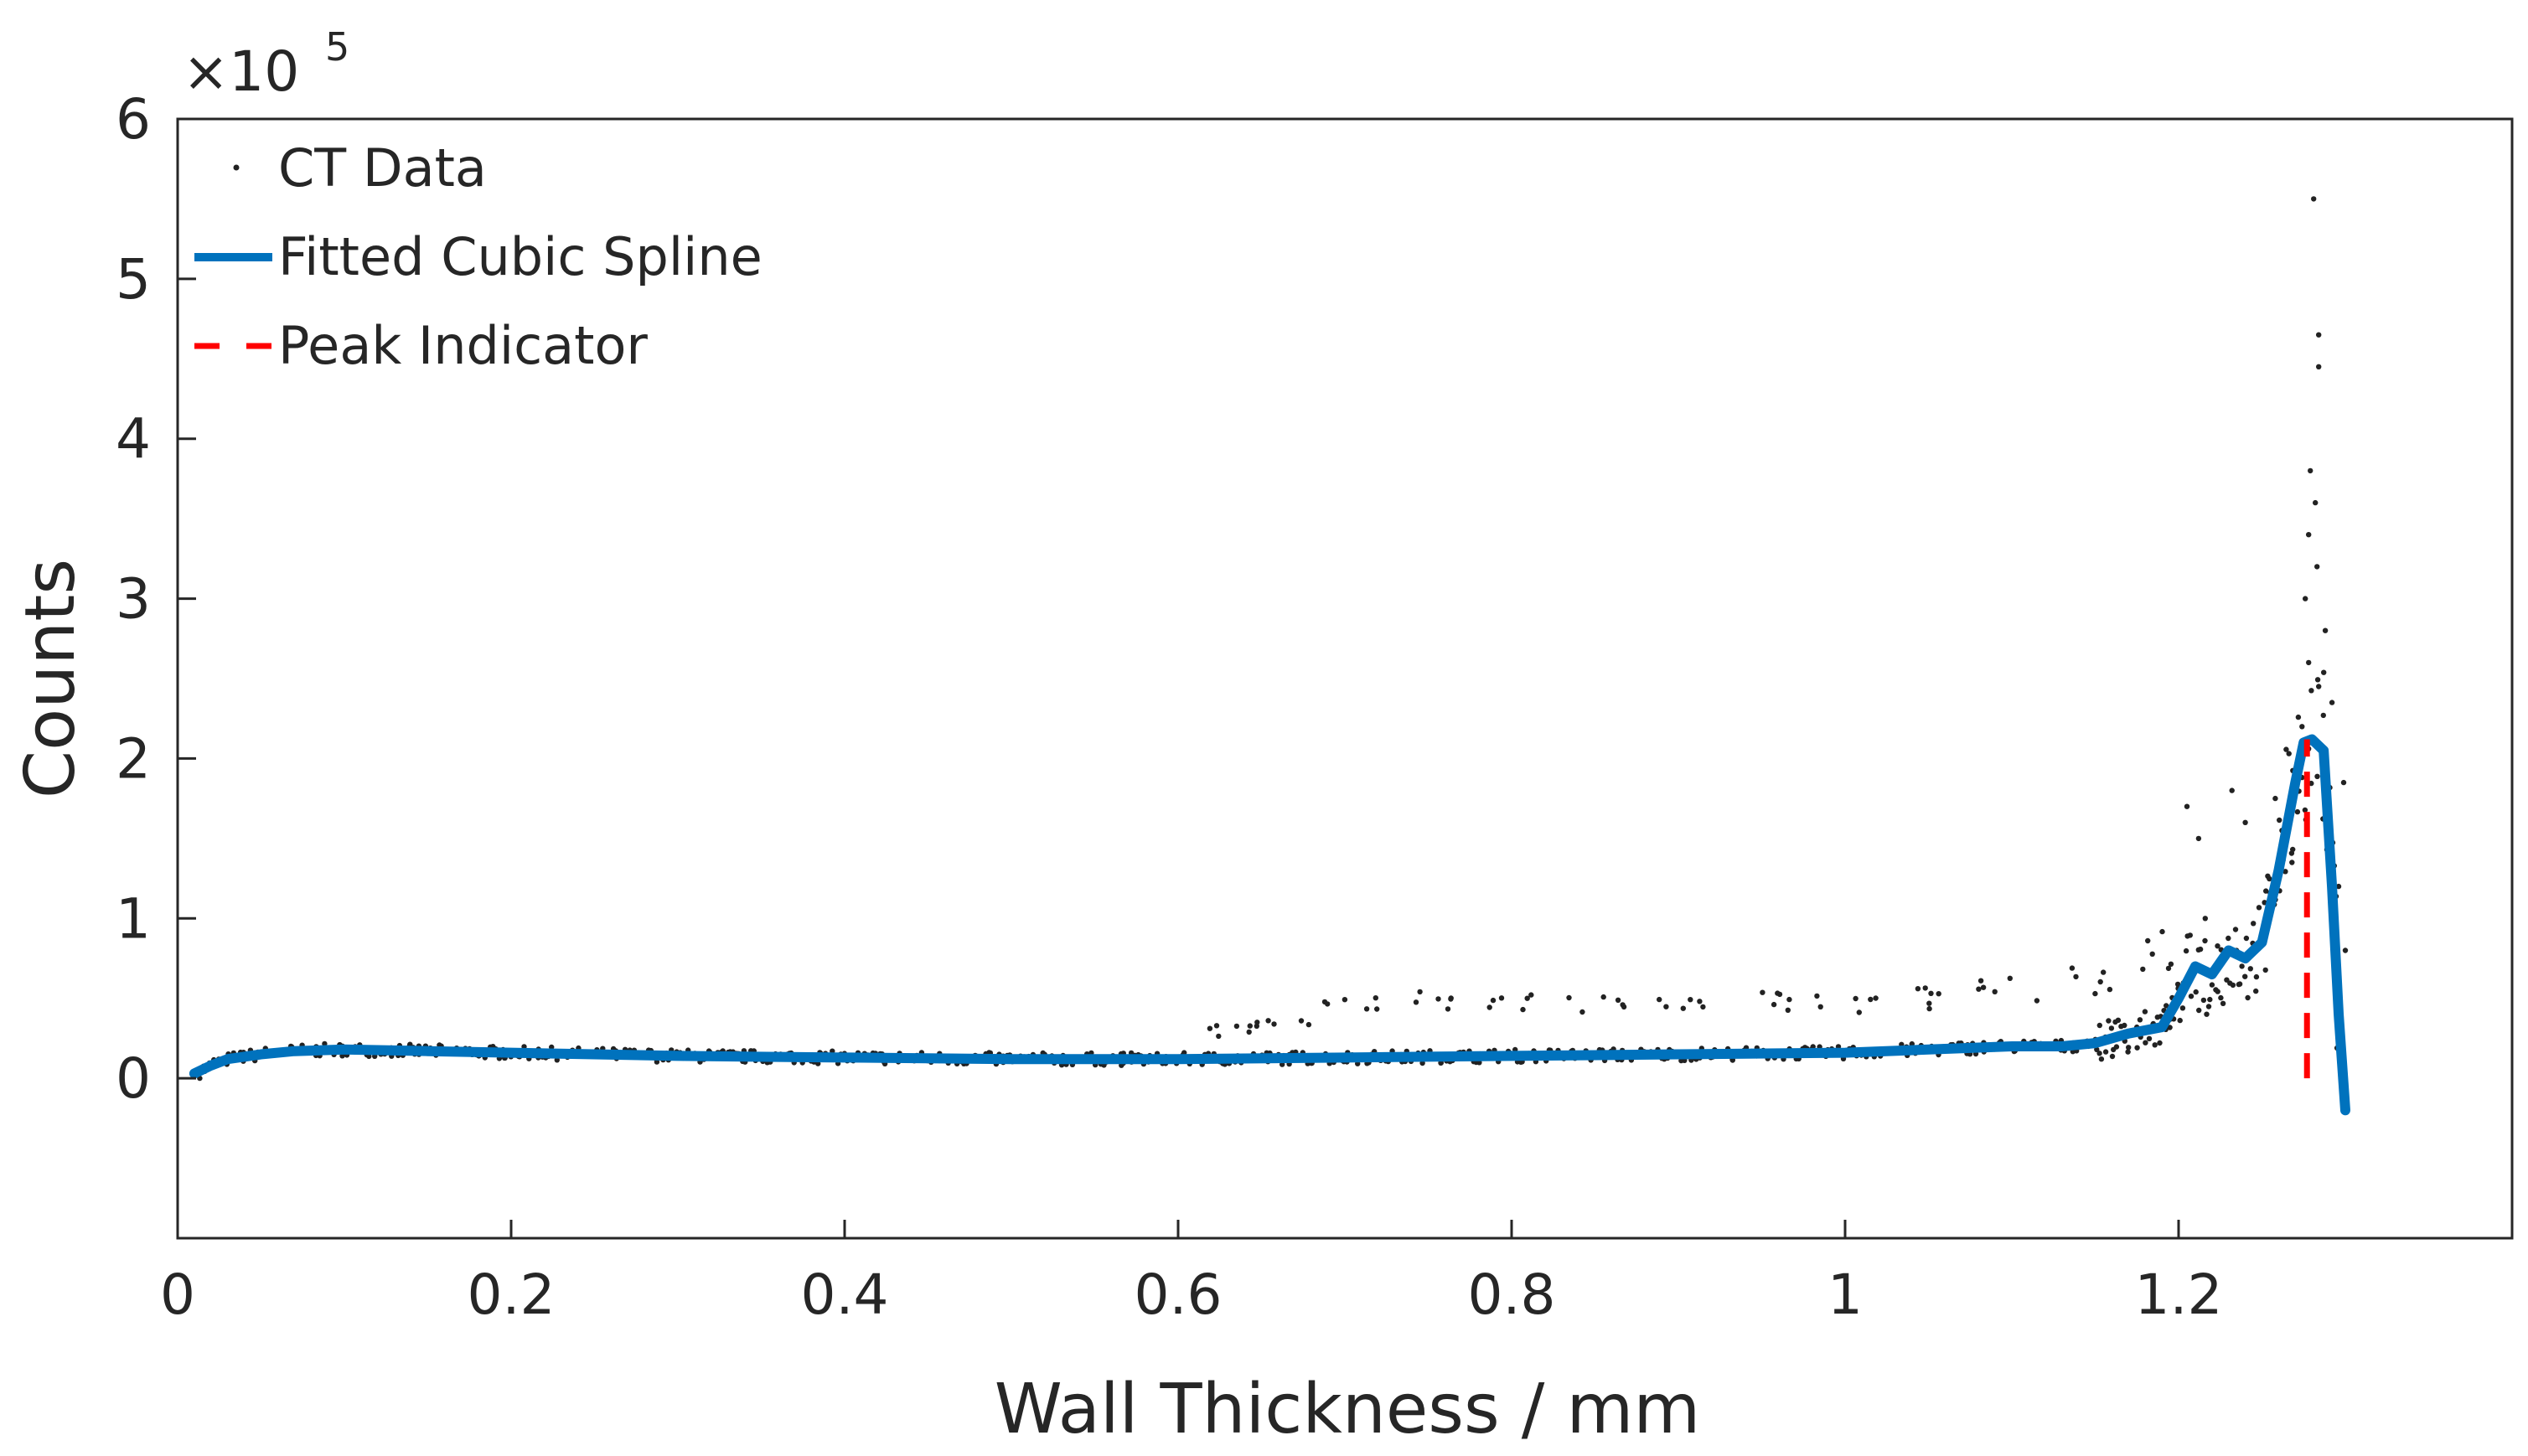  Describe the element at coordinates (134, 1078) in the screenshot. I see `y-tick-label: 0` at that location.